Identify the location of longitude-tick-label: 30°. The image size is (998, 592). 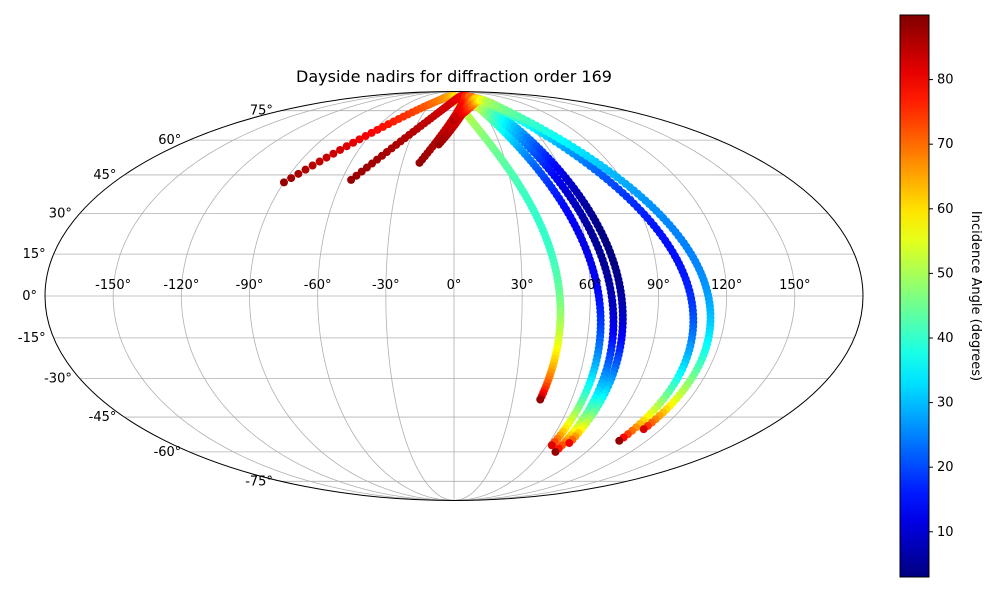
(522, 285).